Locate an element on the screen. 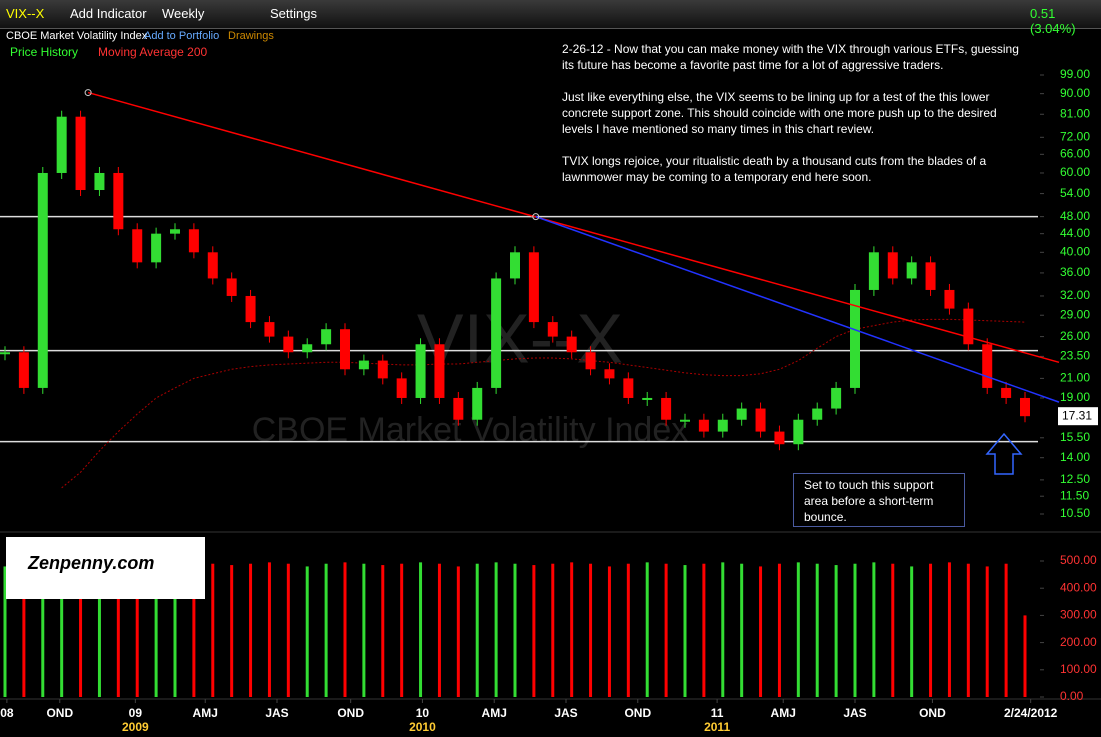  last-value: 17.31 is located at coordinates (1077, 415).